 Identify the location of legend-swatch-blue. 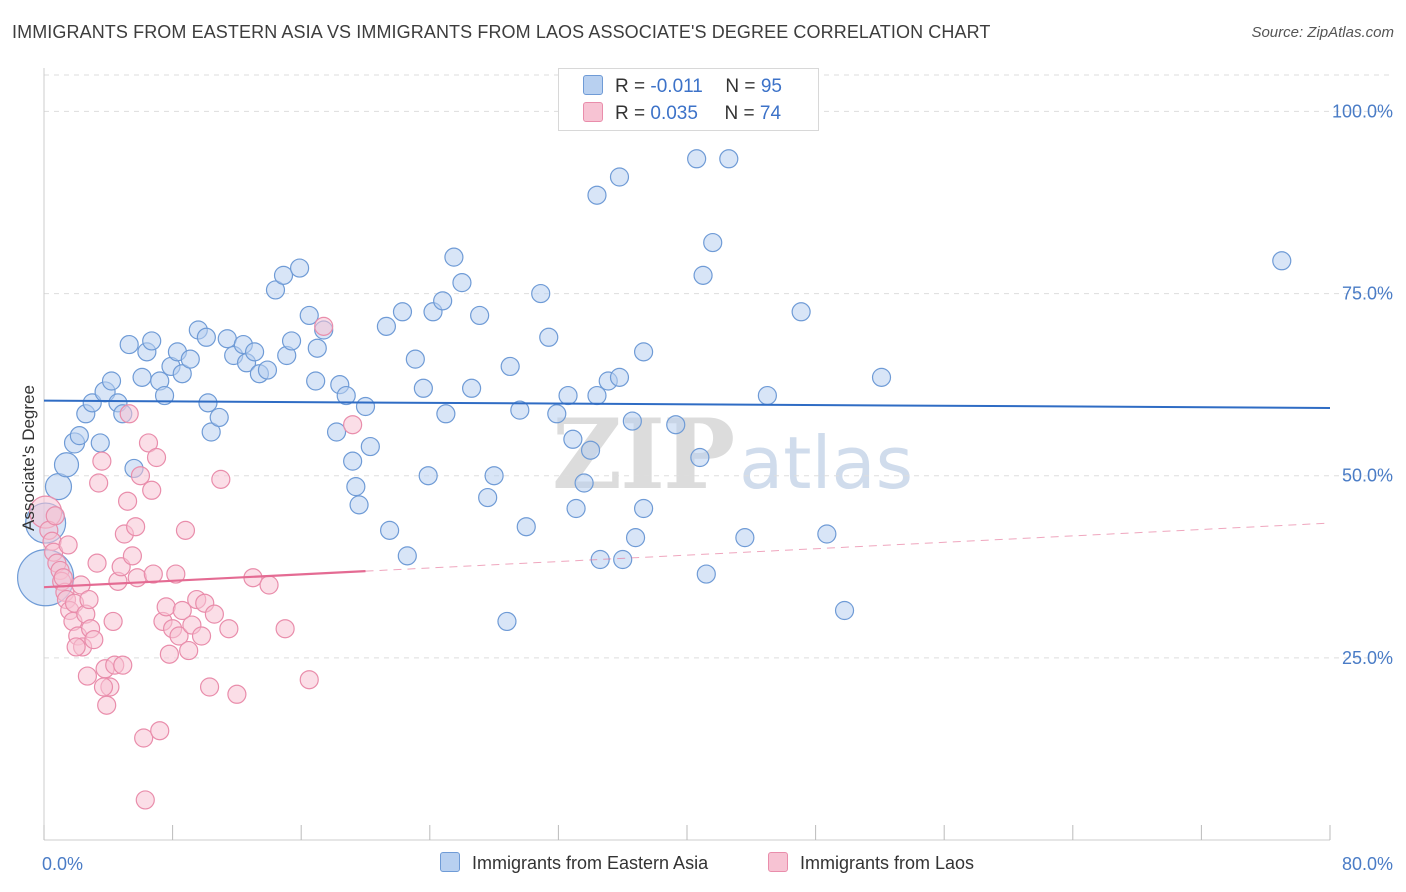
(593, 85).